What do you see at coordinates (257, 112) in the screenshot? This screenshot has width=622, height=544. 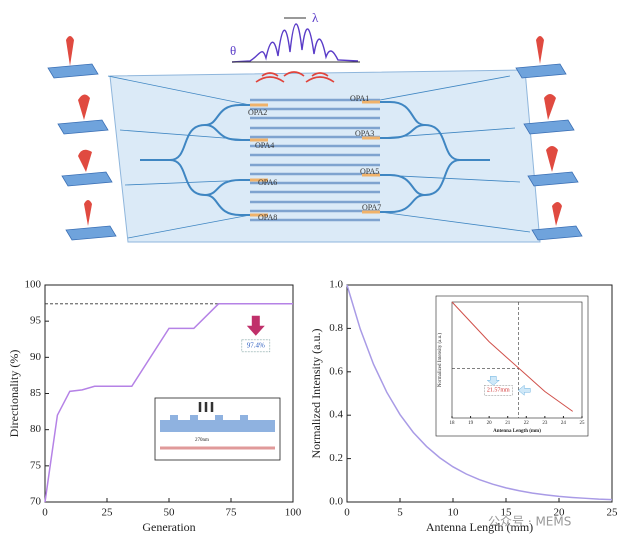 I see `opa-label: OPA2` at bounding box center [257, 112].